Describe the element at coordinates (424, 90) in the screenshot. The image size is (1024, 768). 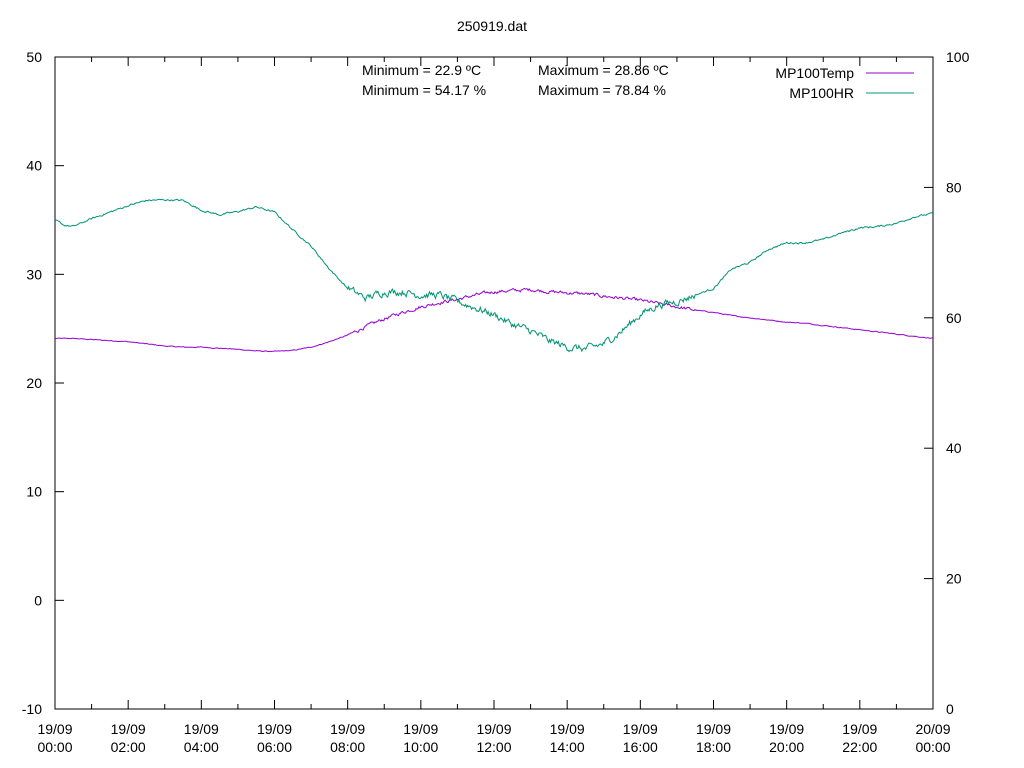
I see `annotation-text: Minimum = 54.17 %` at that location.